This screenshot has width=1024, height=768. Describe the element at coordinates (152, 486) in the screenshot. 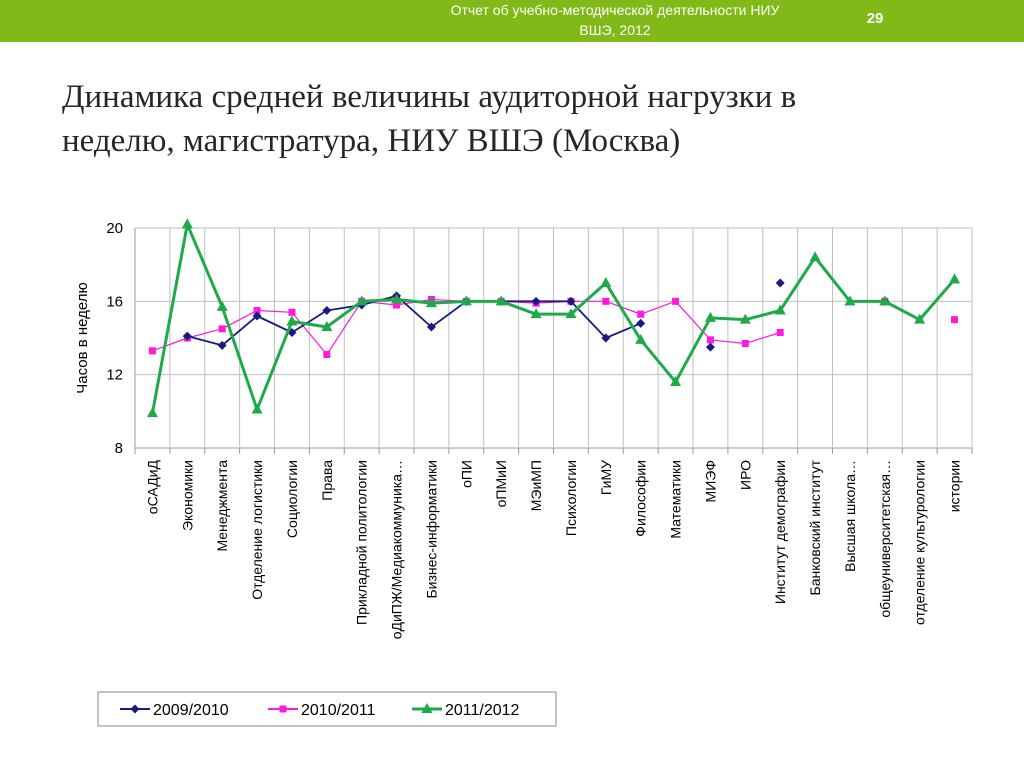

I see `x-tick-label: оСАДиД` at that location.